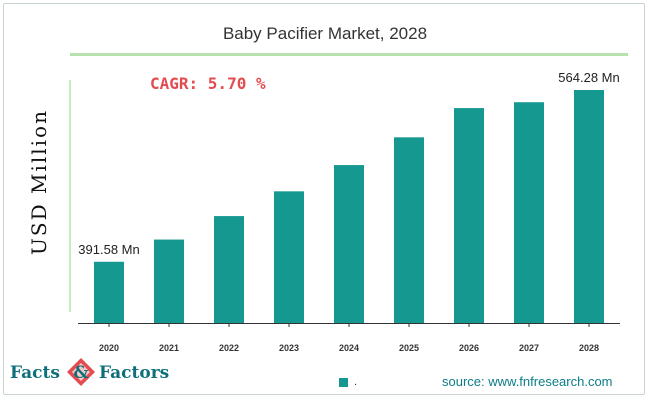 The width and height of the screenshot is (650, 400). I want to click on data-label-2028: 564.28 Mn, so click(588, 77).